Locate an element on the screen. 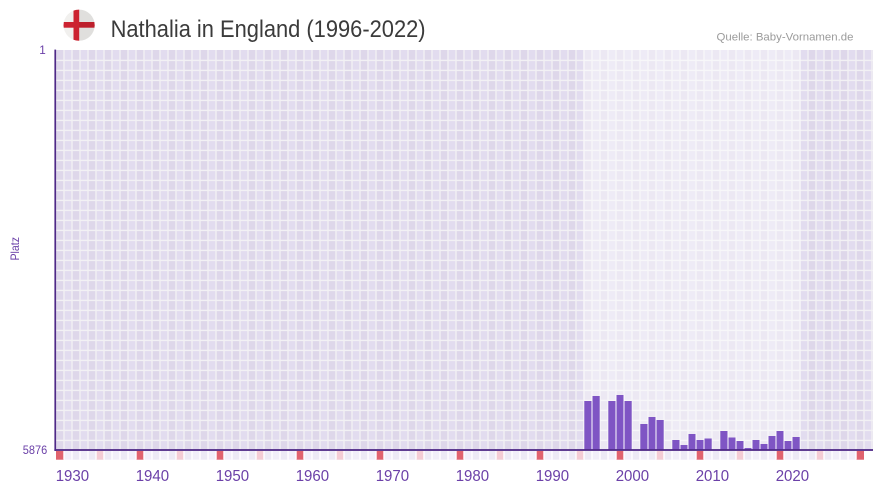 The height and width of the screenshot is (492, 873). svg-text: 2020 is located at coordinates (793, 476).